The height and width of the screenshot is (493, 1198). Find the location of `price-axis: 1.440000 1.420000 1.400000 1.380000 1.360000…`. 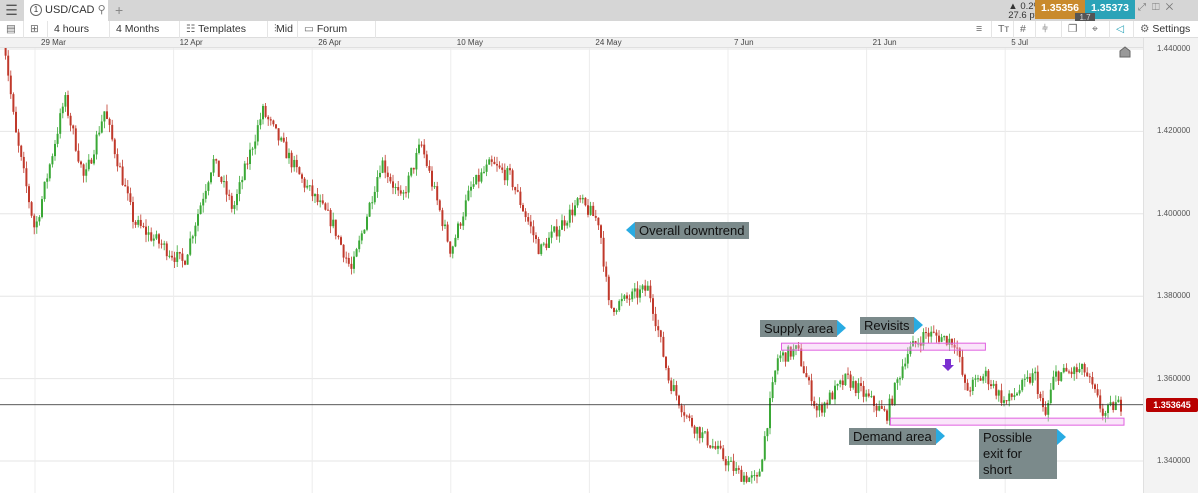

price-axis: 1.440000 1.420000 1.400000 1.380000 1.360000… is located at coordinates (1170, 265).